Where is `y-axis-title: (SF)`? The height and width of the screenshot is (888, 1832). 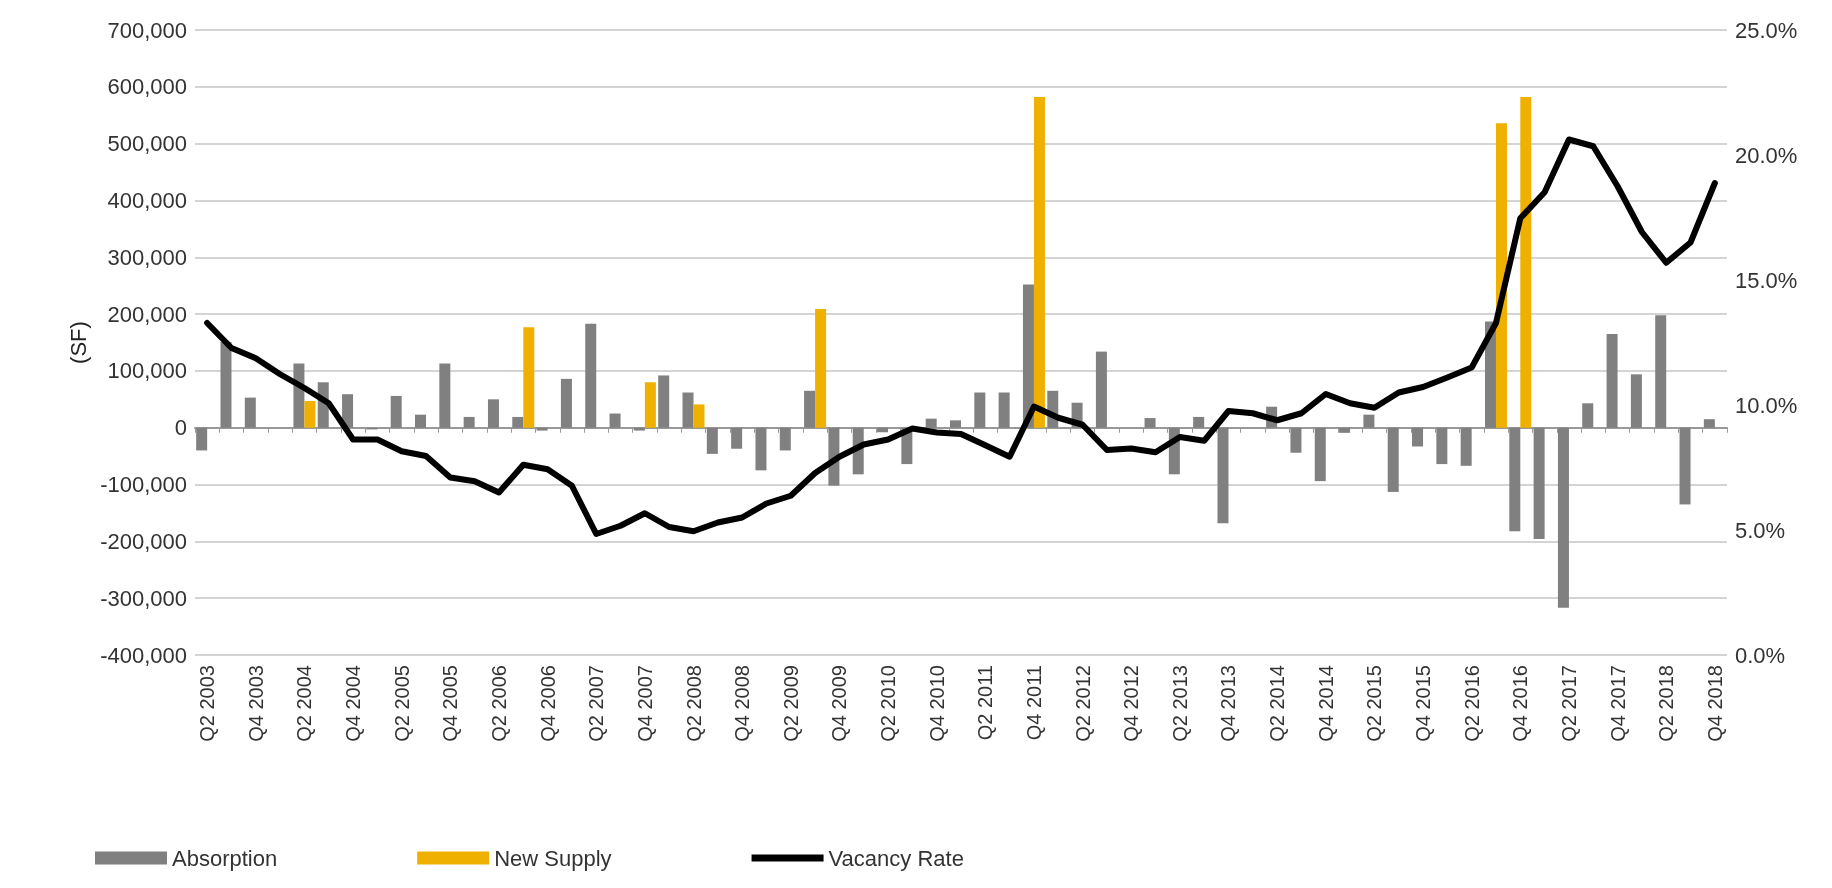 y-axis-title: (SF) is located at coordinates (78, 342).